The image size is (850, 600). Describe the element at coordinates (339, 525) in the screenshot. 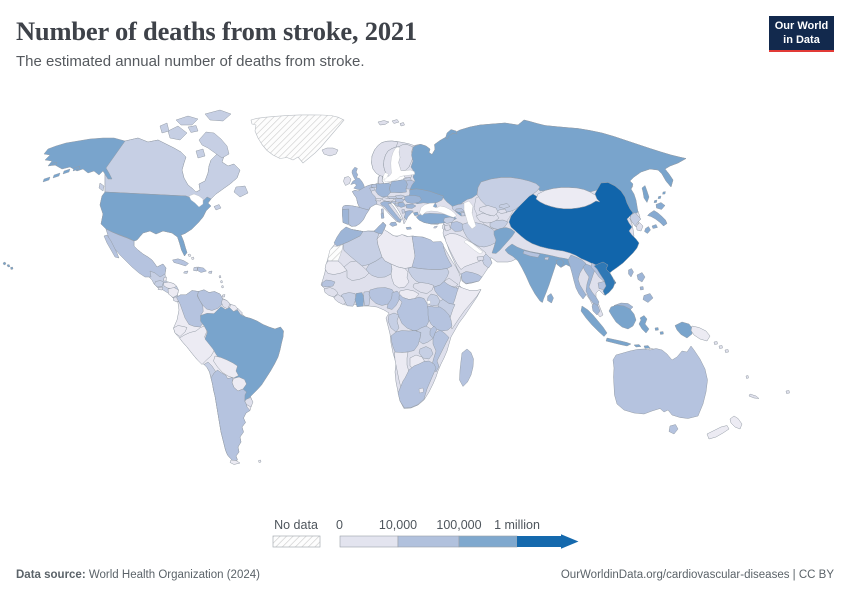

I see `svg-text: 0` at that location.